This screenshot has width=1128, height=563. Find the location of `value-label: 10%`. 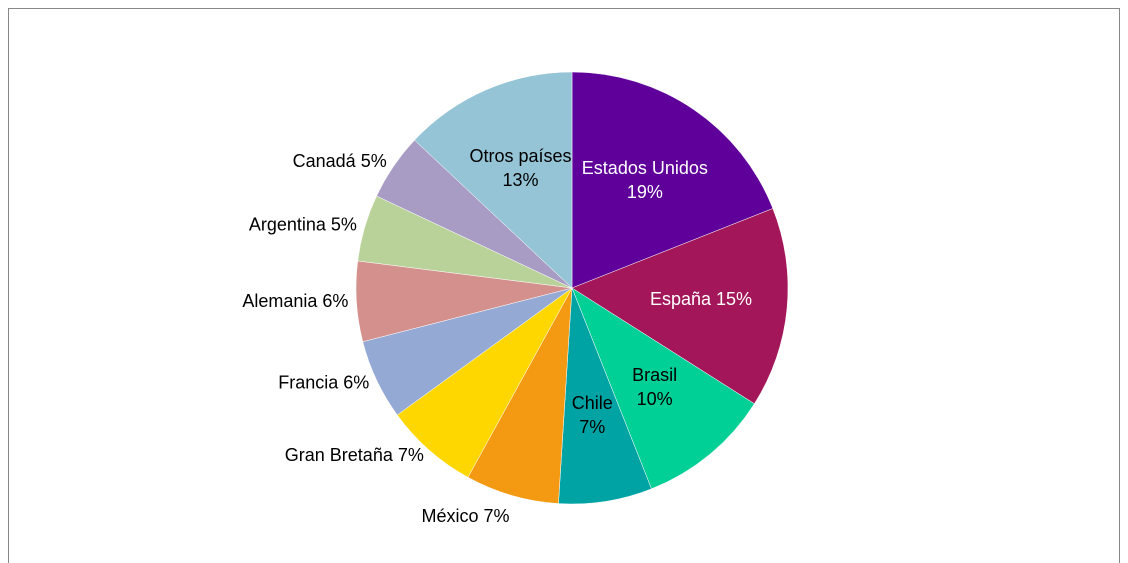

value-label: 10% is located at coordinates (655, 399).